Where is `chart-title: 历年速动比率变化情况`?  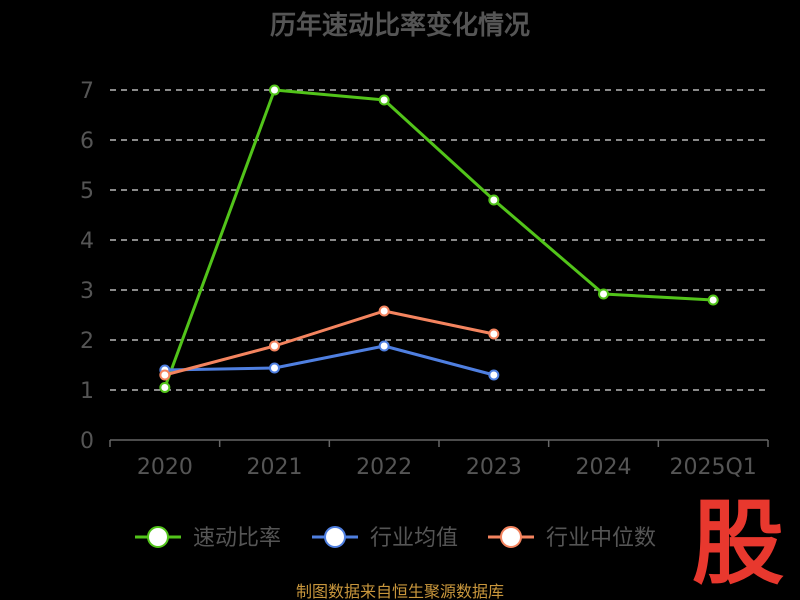 chart-title: 历年速动比率变化情况 is located at coordinates (400, 25).